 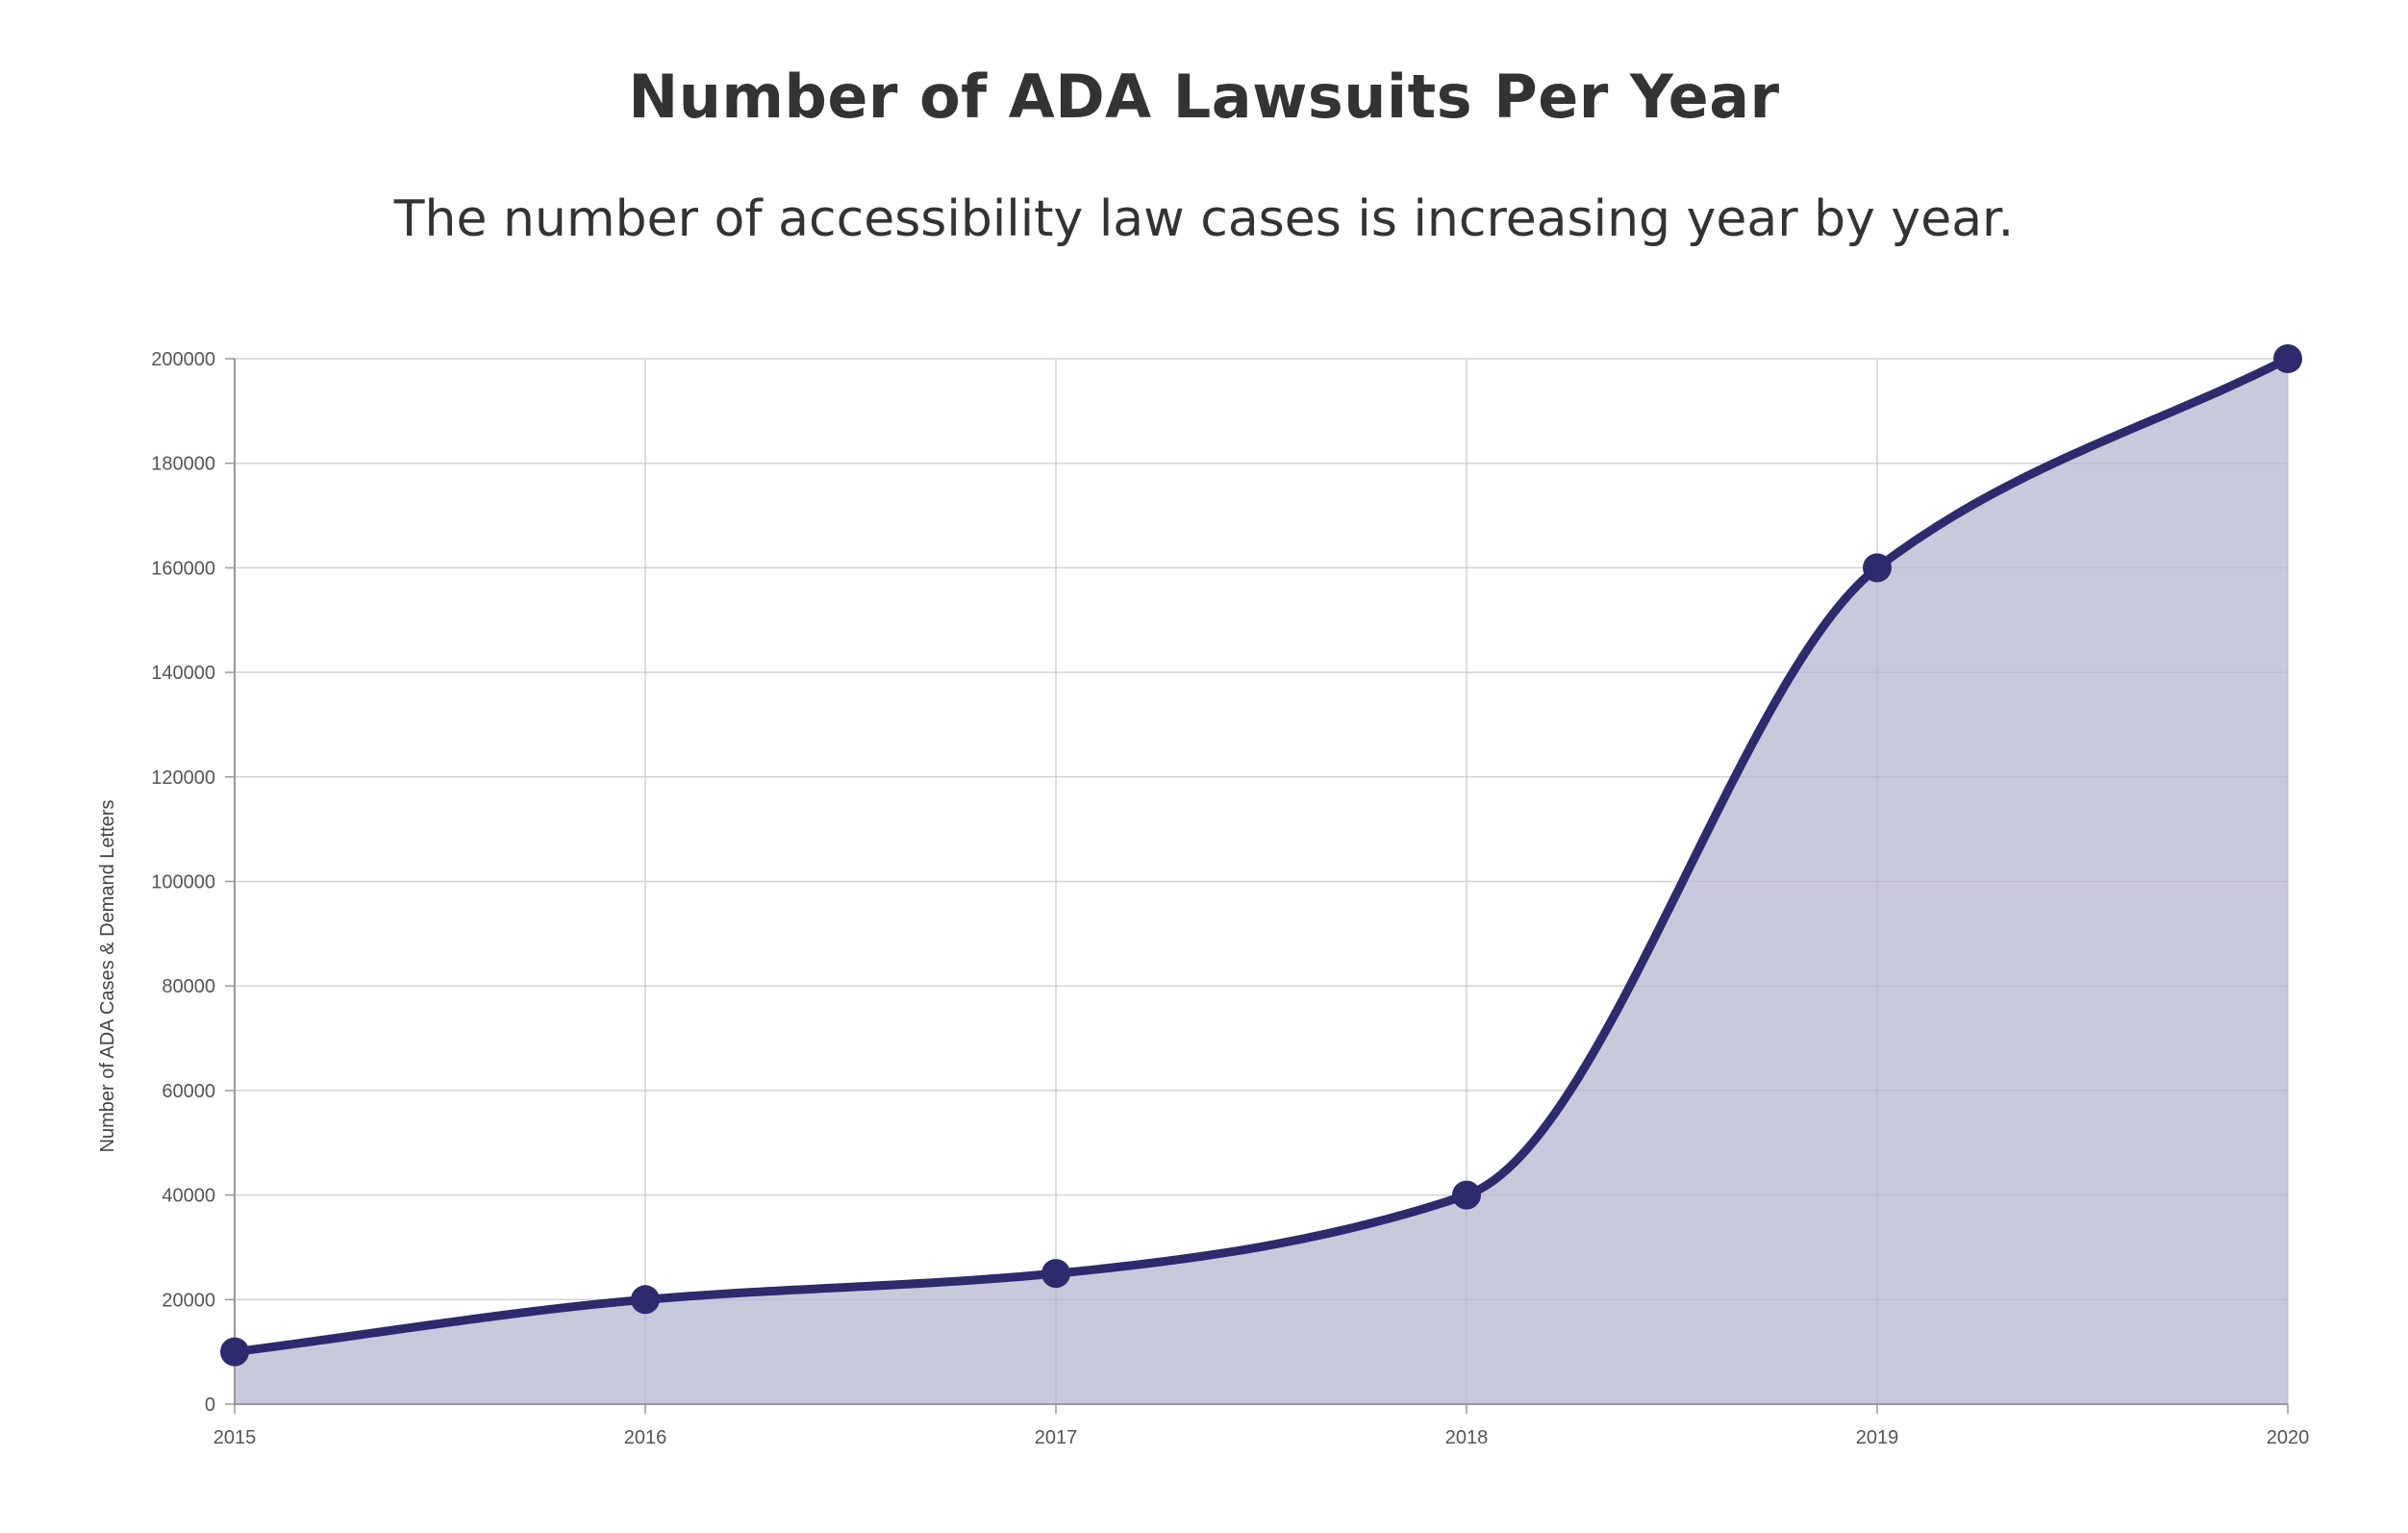 What do you see at coordinates (1467, 1438) in the screenshot?
I see `x-tick-label: 2018` at bounding box center [1467, 1438].